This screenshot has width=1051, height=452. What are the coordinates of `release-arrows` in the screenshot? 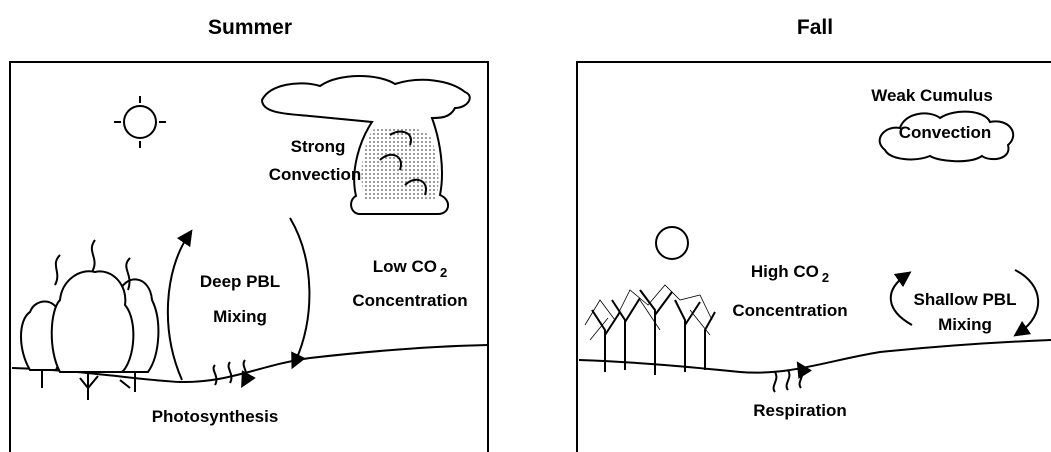 It's located at (787, 380).